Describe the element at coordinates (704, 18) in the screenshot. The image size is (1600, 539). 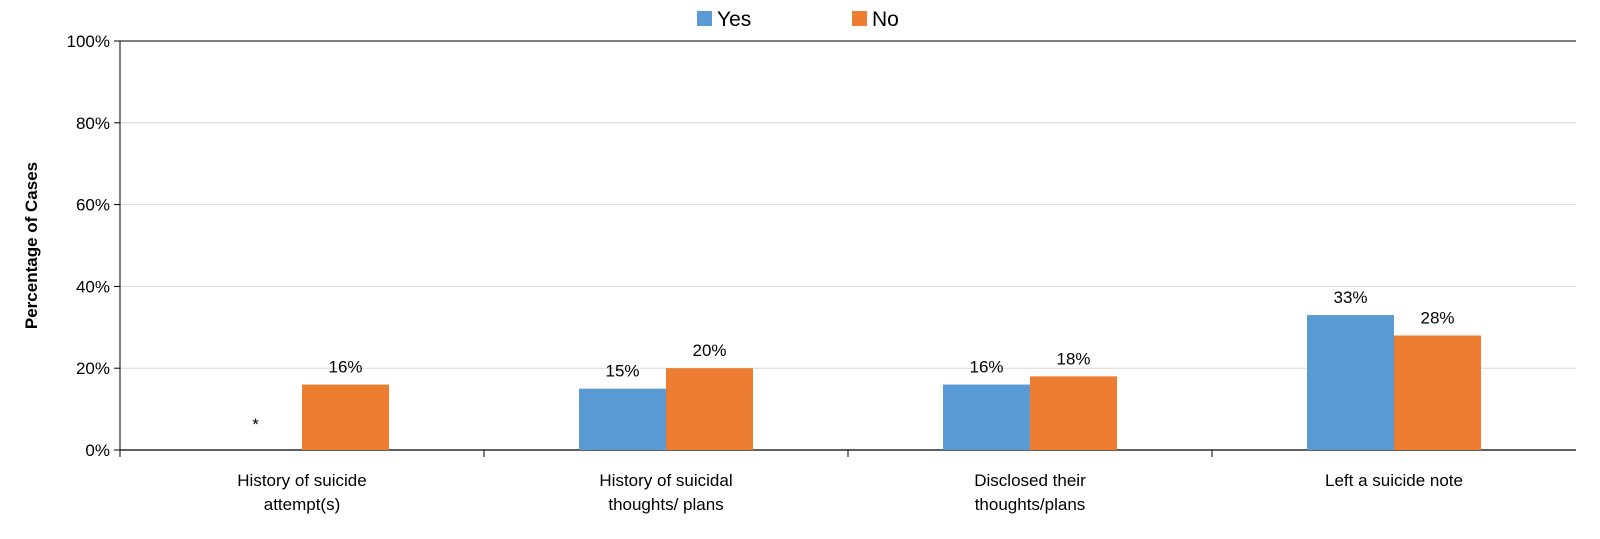
I see `legend-swatch-yes` at that location.